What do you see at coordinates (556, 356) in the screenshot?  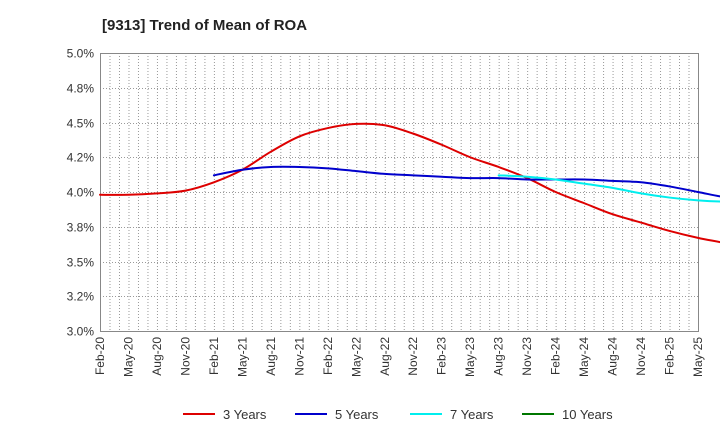 I see `x-tick-label: Feb-24` at bounding box center [556, 356].